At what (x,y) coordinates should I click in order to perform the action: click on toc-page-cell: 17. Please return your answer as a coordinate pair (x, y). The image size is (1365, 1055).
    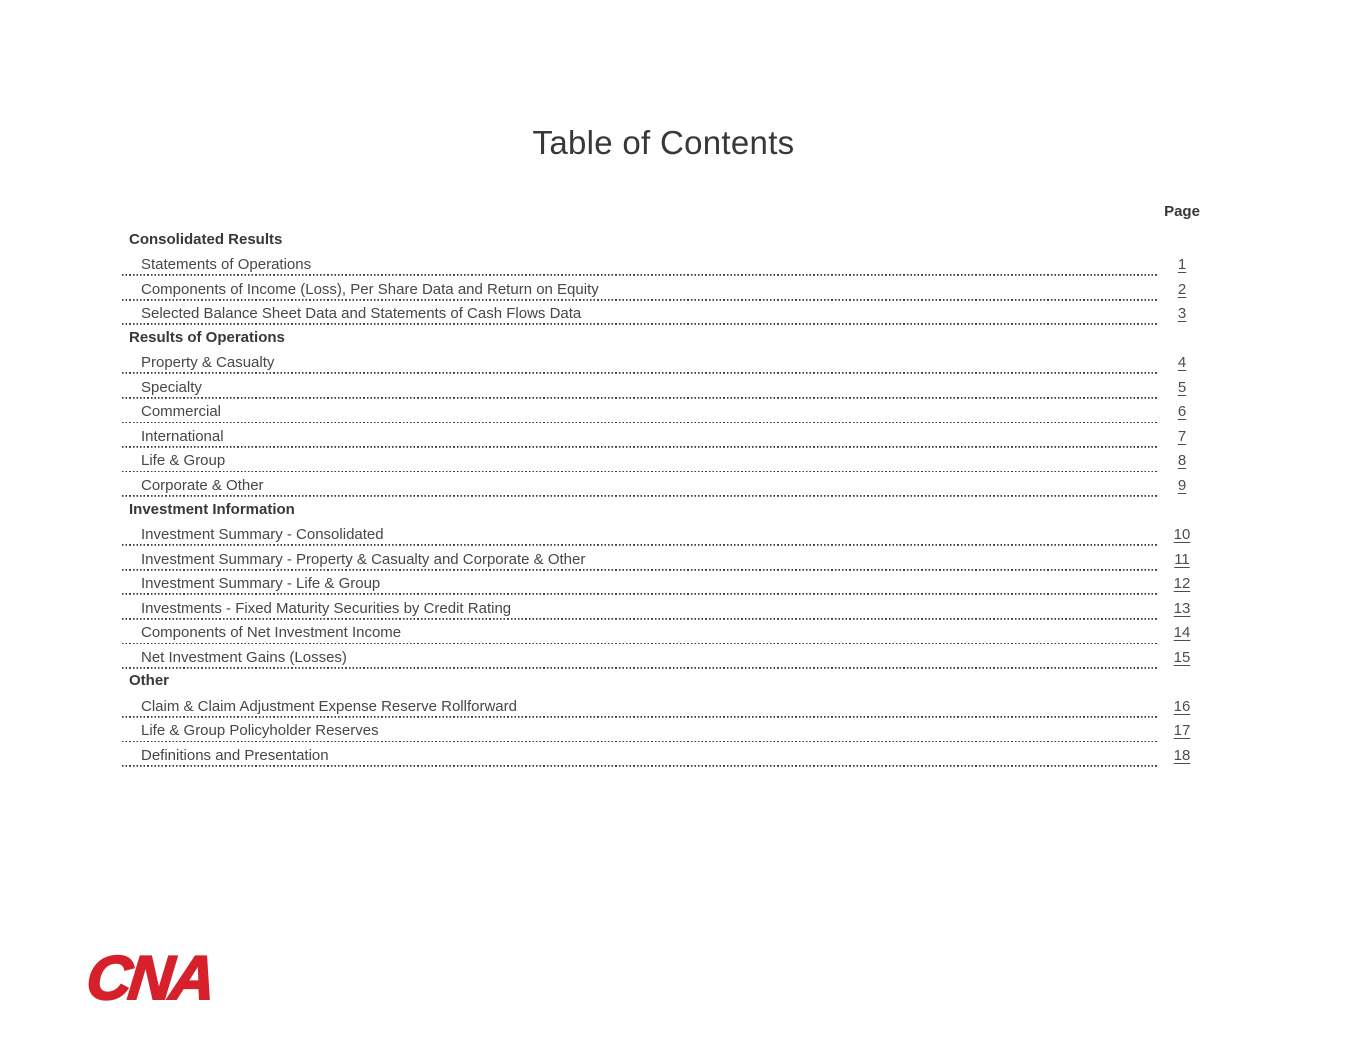
    Looking at the image, I should click on (1182, 732).